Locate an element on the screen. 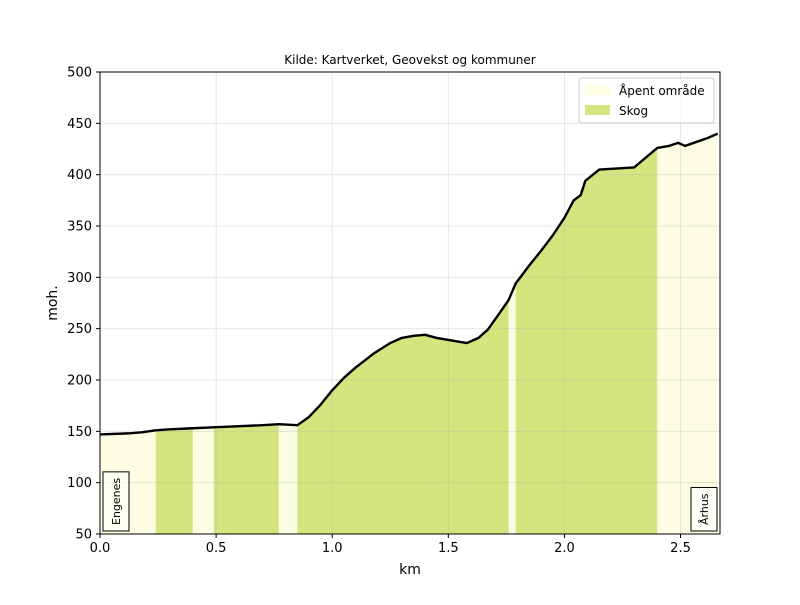 The width and height of the screenshot is (800, 605). x-tick-label: 1.0 is located at coordinates (332, 548).